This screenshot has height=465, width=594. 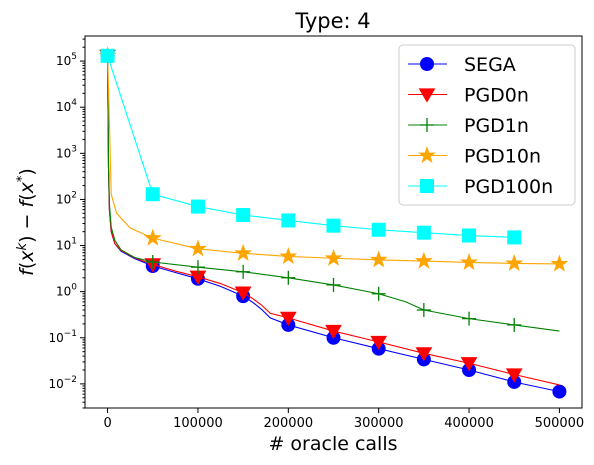 I want to click on legend-item-pgd1n: PGD1n, so click(x=468, y=126).